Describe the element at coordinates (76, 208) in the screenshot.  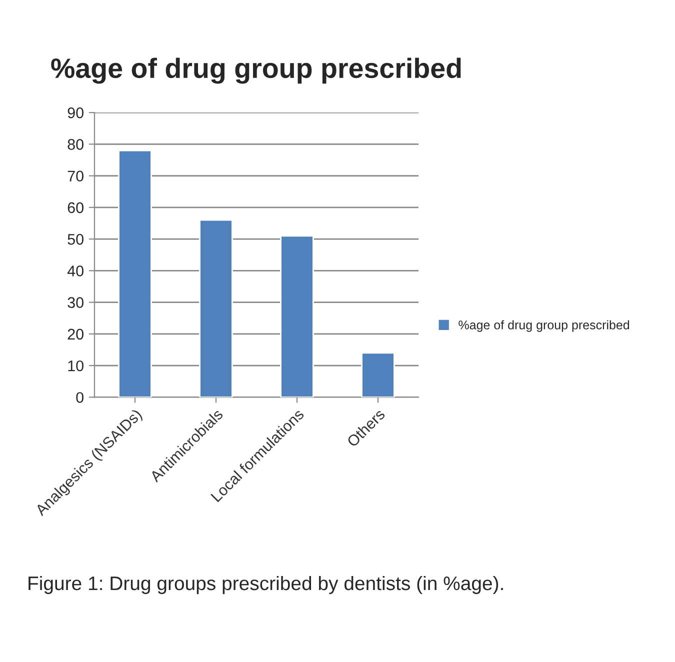
I see `y-tick-label: 60` at that location.